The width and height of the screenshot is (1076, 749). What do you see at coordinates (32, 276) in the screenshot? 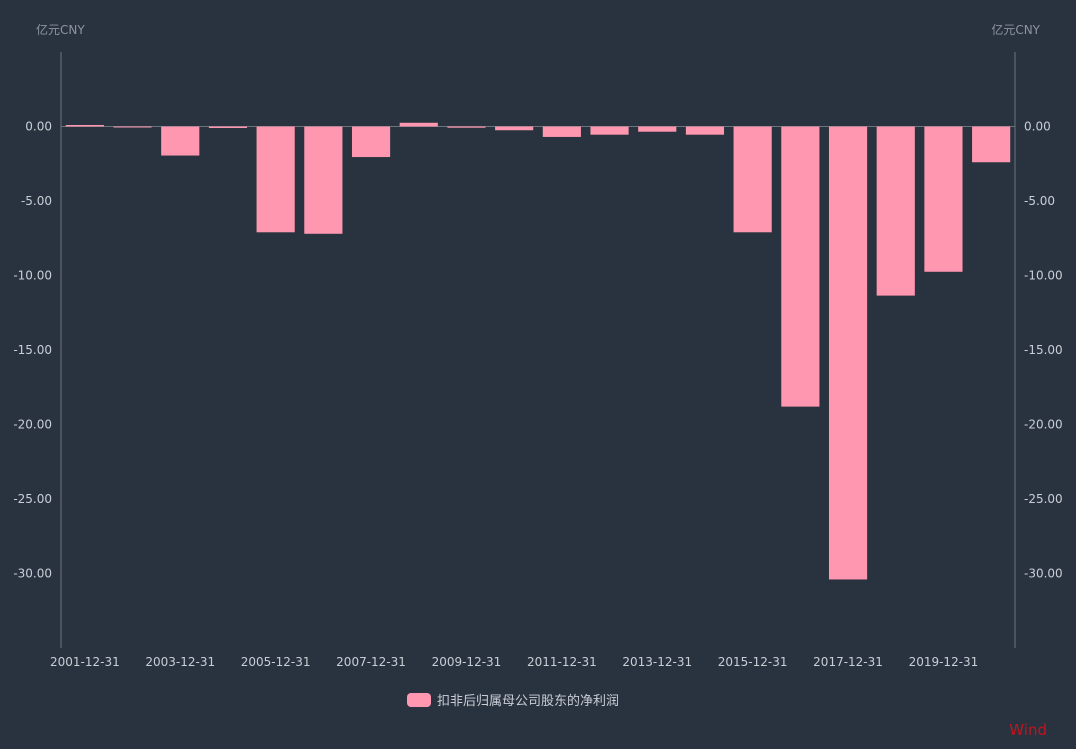
I see `left-y-tick-label: -10.00` at bounding box center [32, 276].